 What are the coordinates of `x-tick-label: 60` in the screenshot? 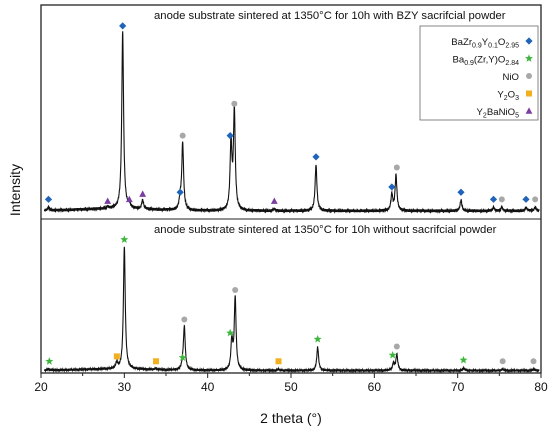 It's located at (375, 387).